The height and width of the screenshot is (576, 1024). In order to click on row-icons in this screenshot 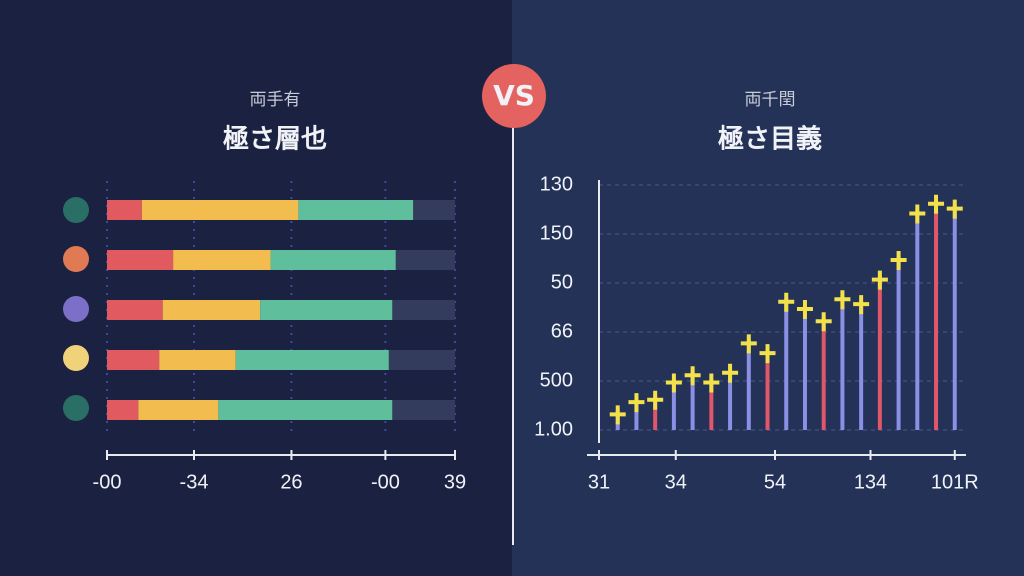, I will do `click(76, 309)`.